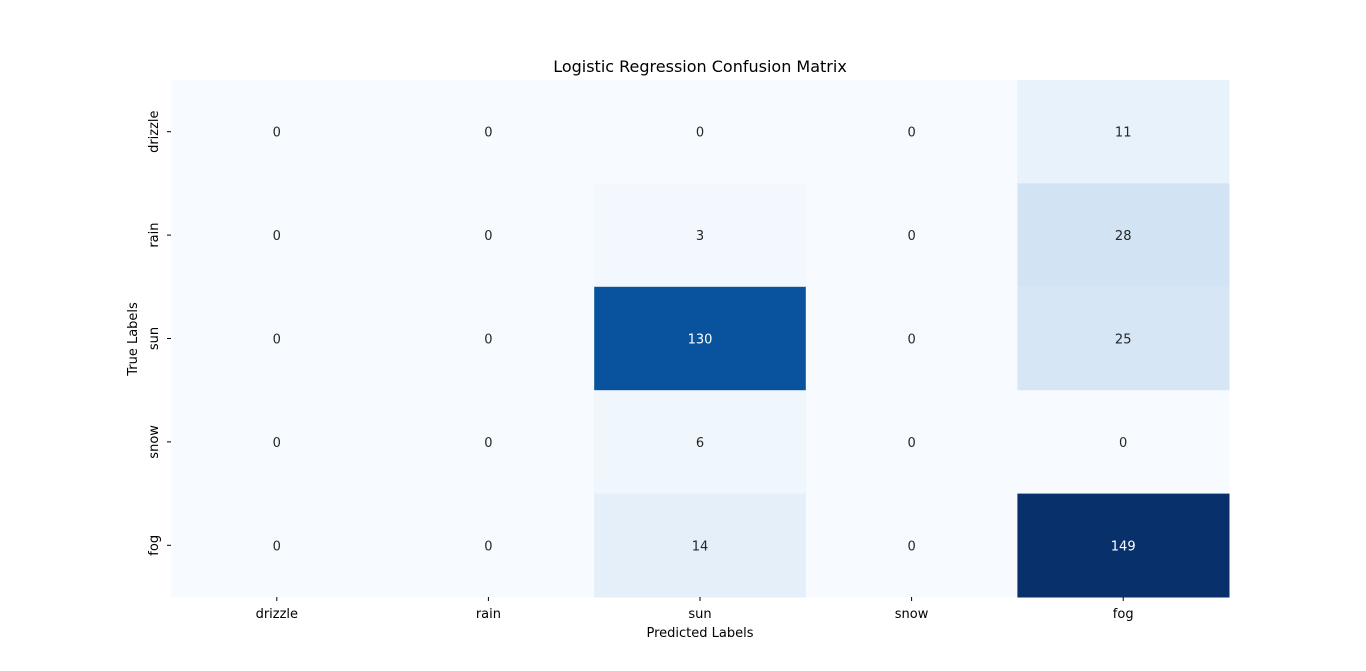 The height and width of the screenshot is (671, 1366). I want to click on x-tick-label: fog, so click(1123, 614).